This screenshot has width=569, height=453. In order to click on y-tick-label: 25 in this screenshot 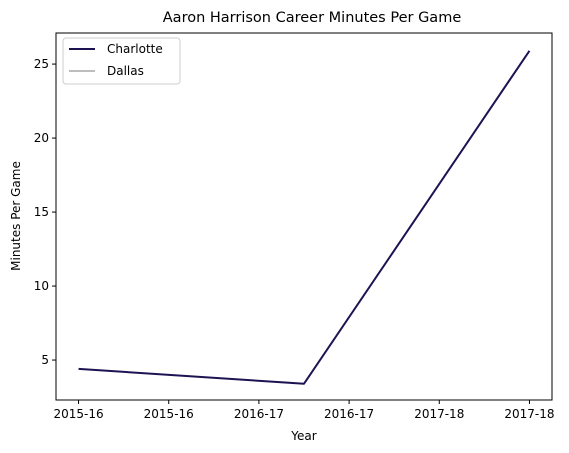, I will do `click(41, 64)`.